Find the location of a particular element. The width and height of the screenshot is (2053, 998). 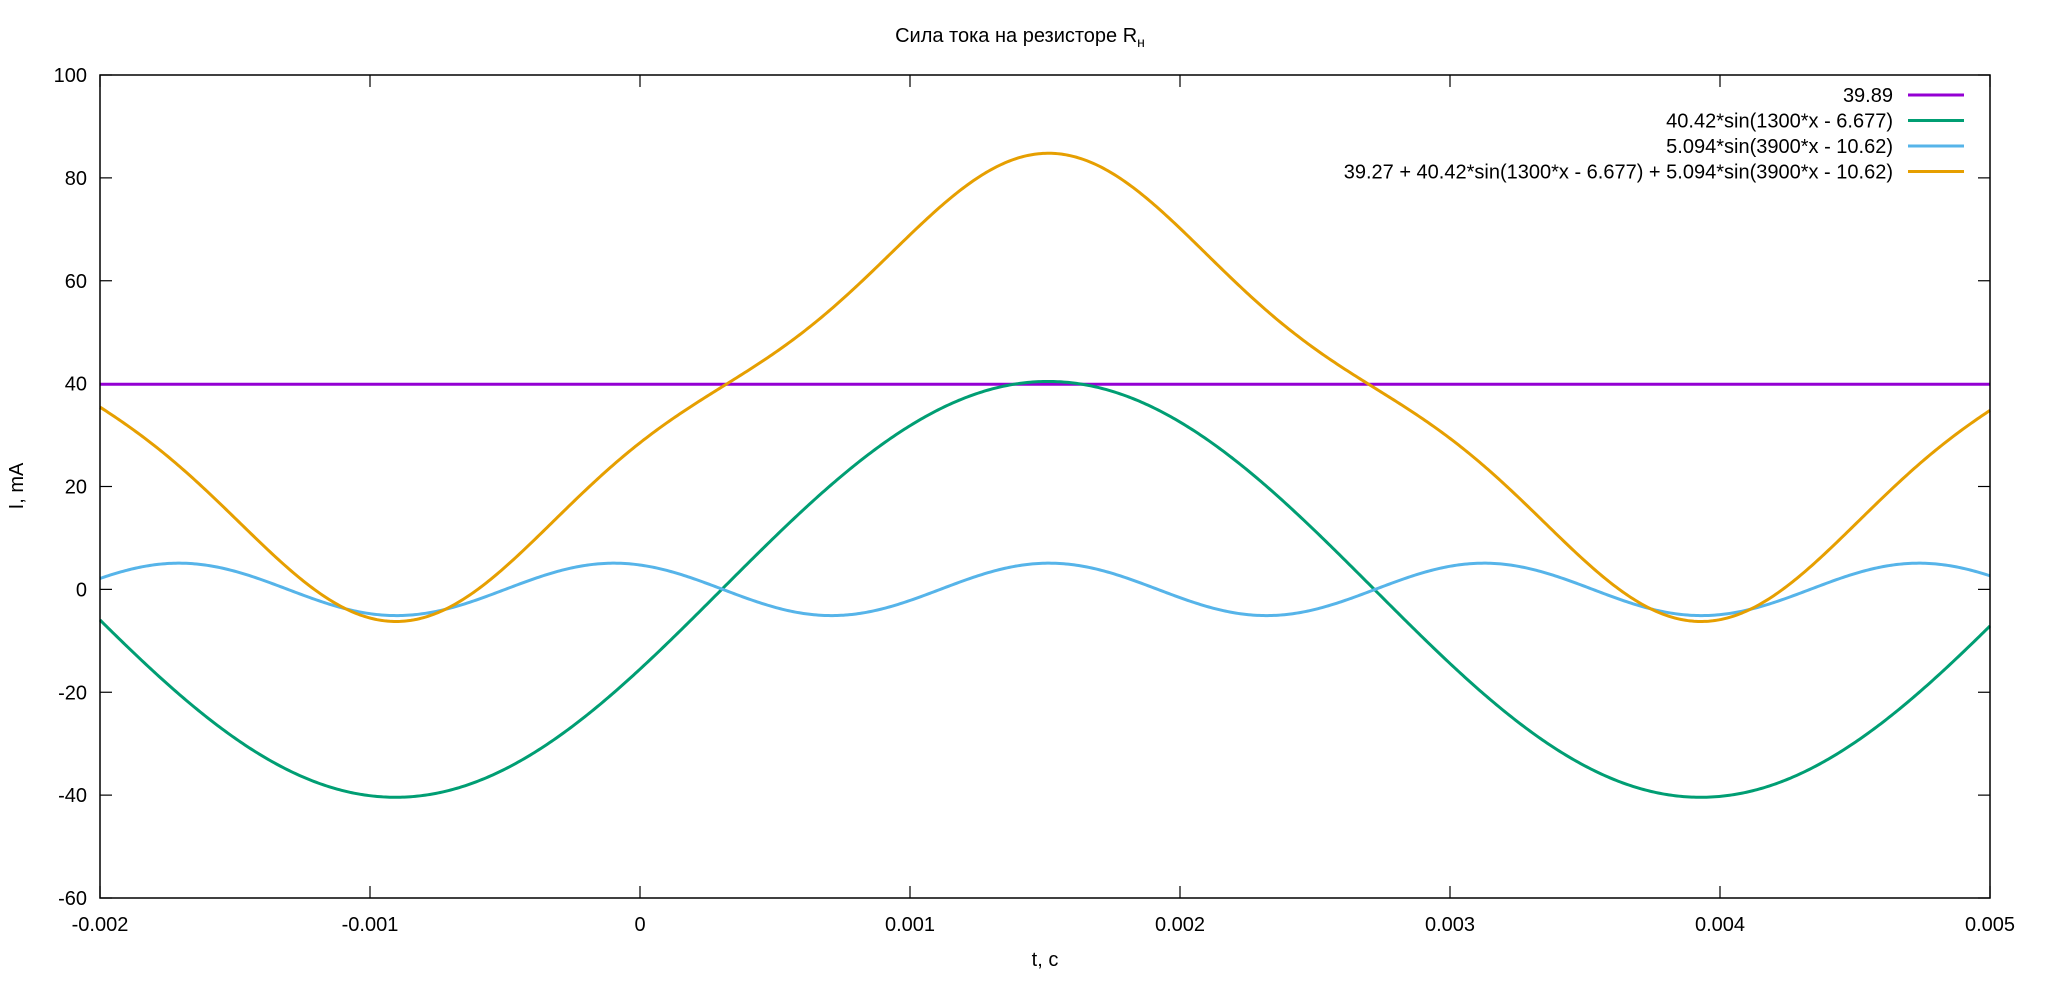

x-tick-label: 0.005 is located at coordinates (1990, 925).